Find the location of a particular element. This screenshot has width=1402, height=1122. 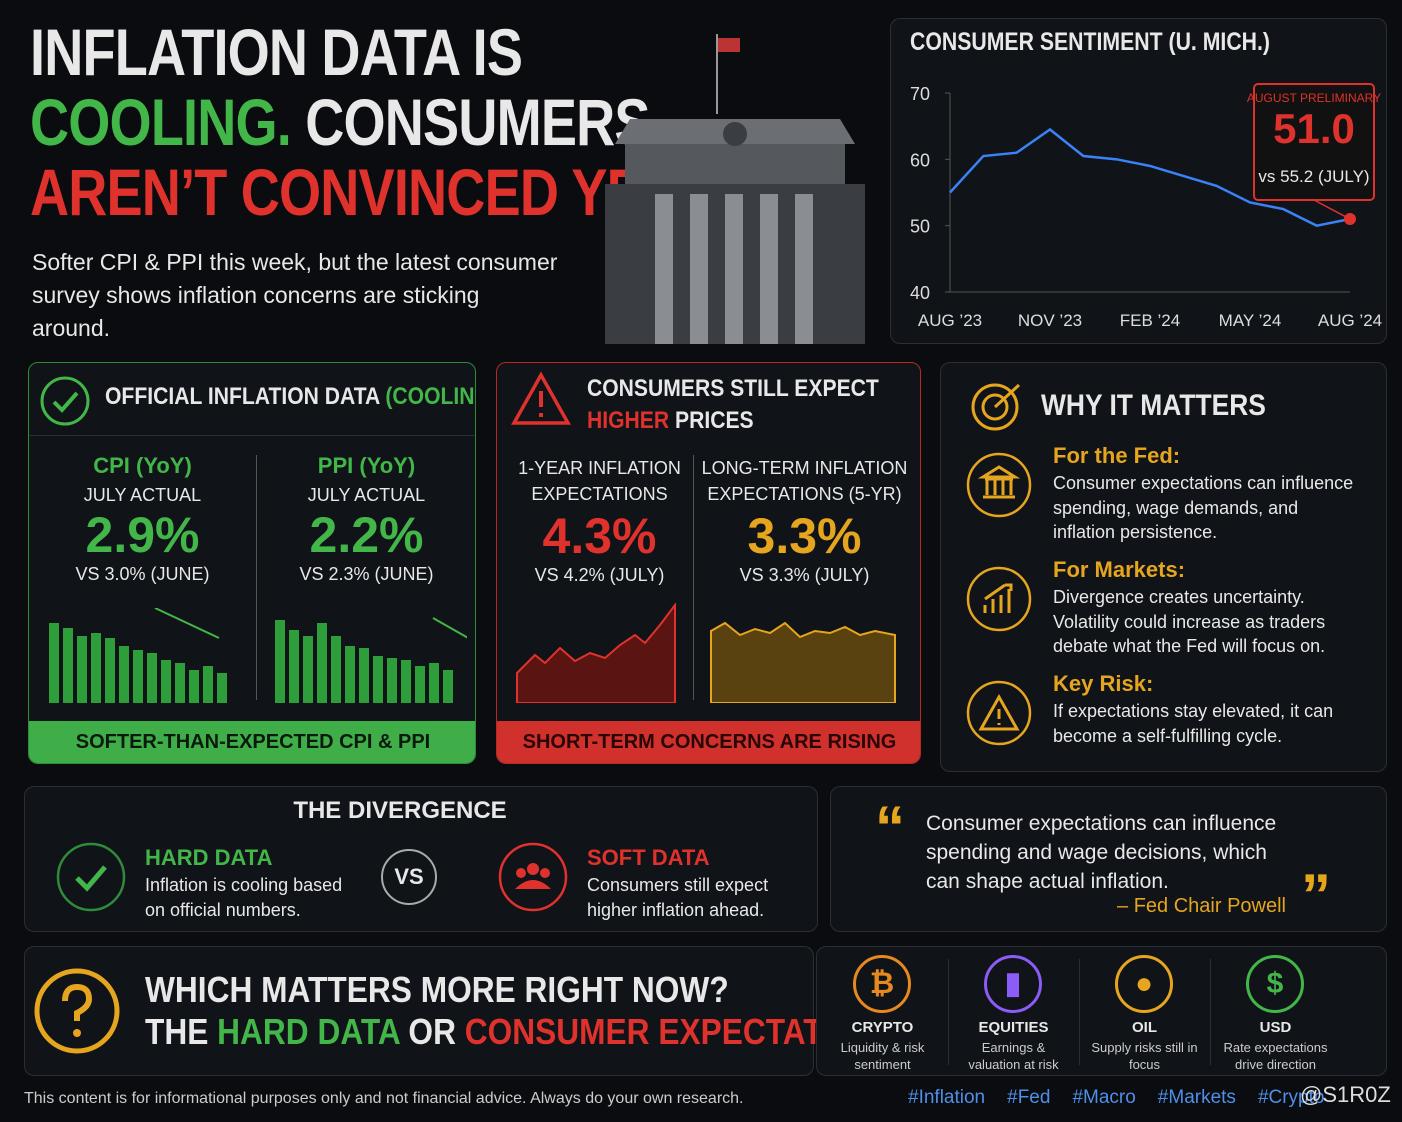

hashtag: #Fed is located at coordinates (1029, 1097).